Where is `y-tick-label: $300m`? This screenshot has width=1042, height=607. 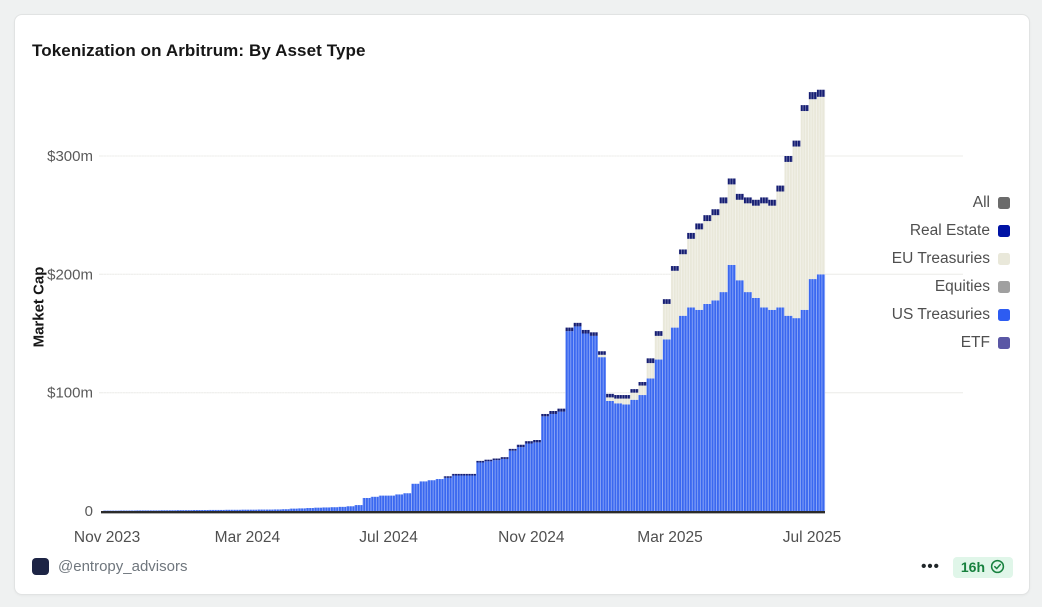
y-tick-label: $300m is located at coordinates (70, 156).